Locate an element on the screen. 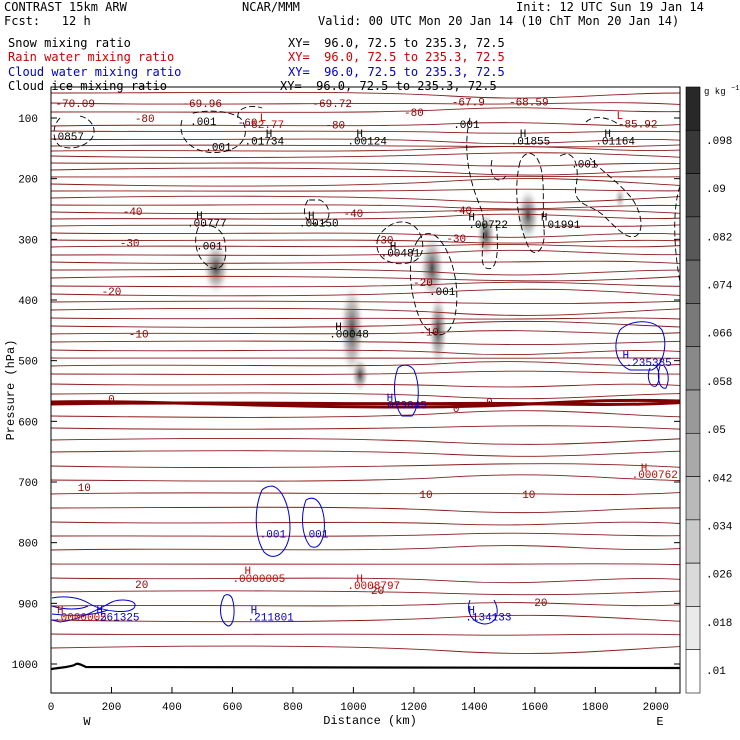 Image resolution: width=740 pixels, height=740 pixels. y-tick-label: 100 is located at coordinates (28, 120).